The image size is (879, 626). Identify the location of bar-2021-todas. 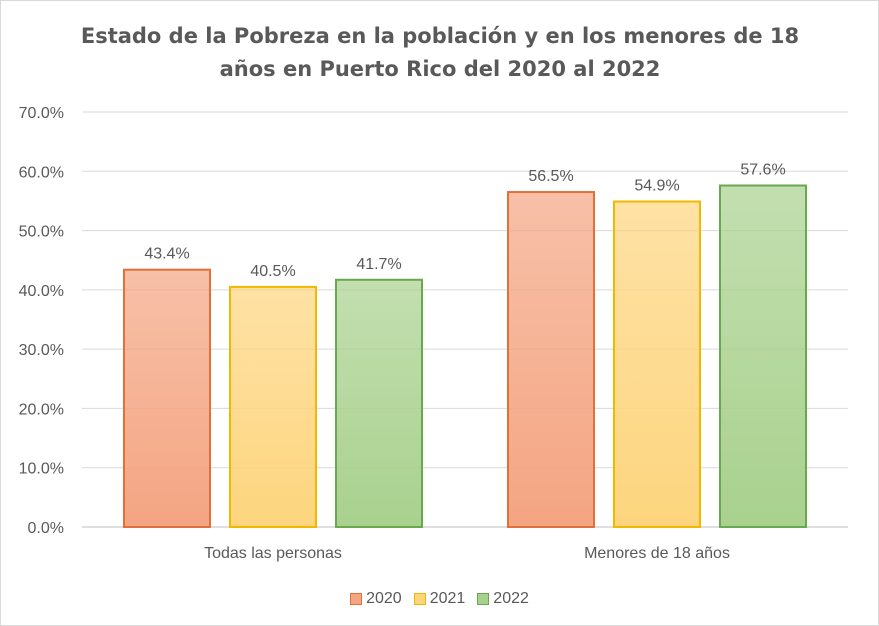
(273, 406).